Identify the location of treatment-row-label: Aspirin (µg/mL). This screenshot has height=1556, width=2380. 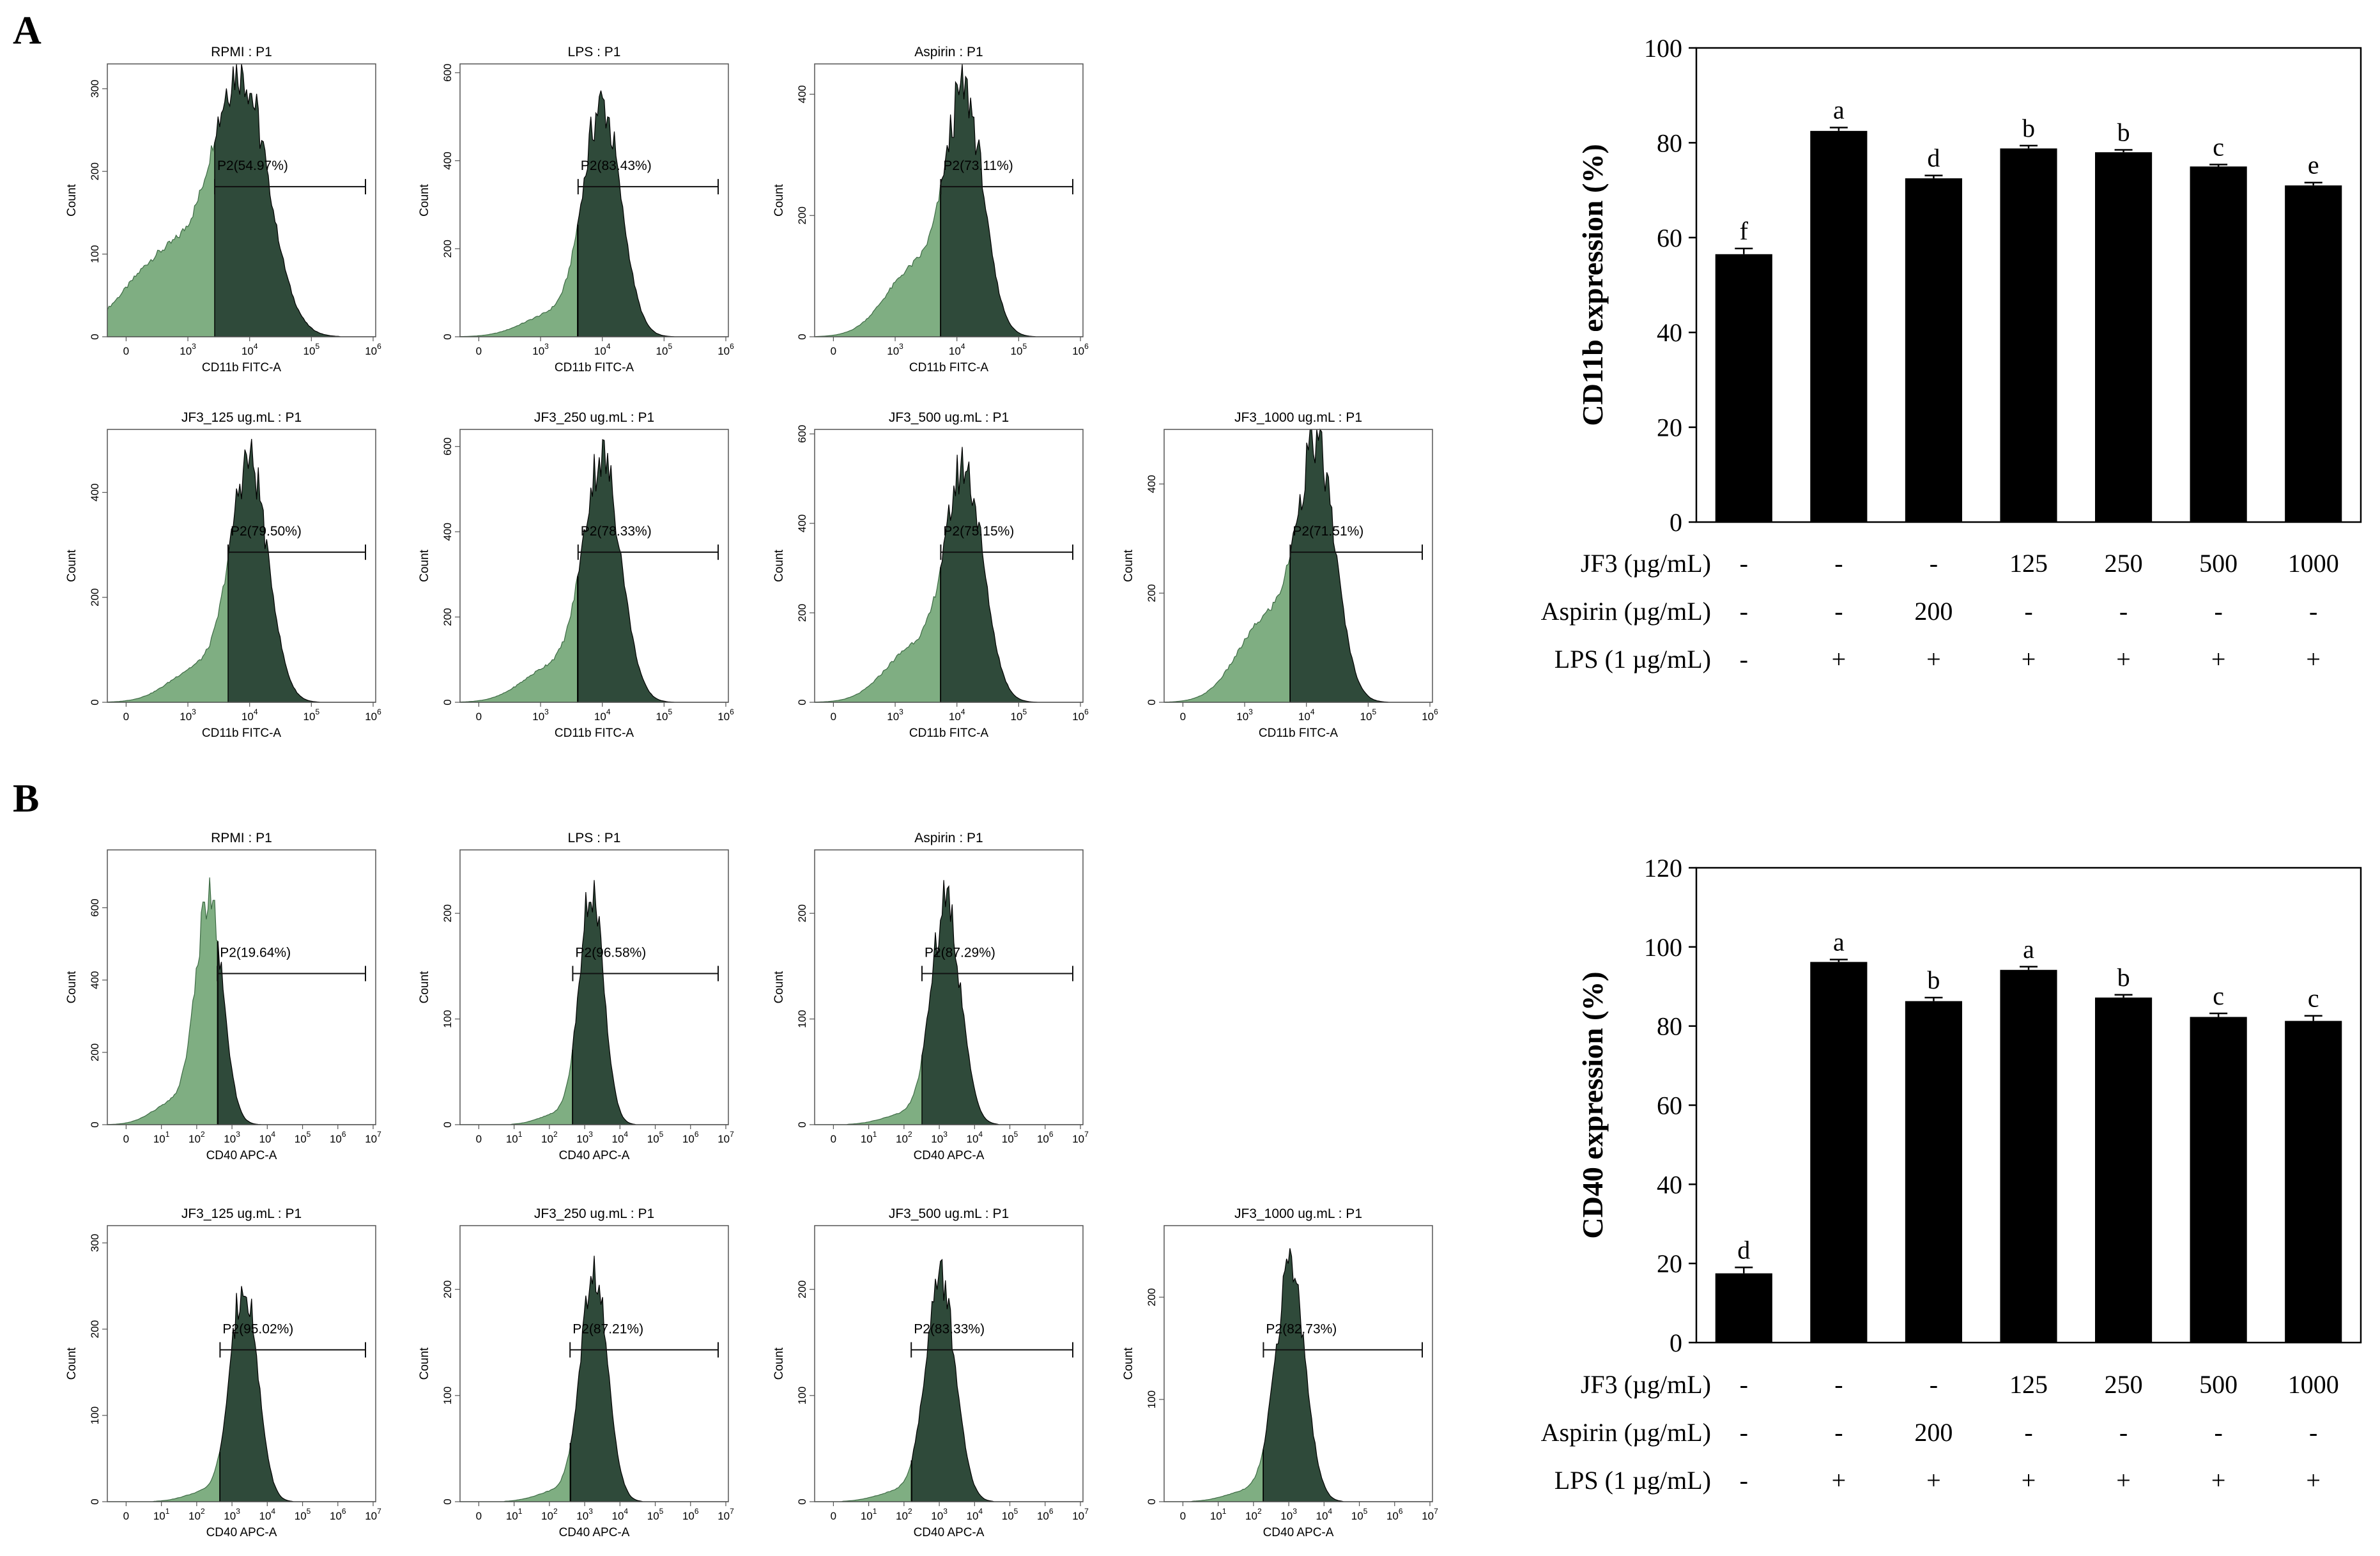
(1626, 611).